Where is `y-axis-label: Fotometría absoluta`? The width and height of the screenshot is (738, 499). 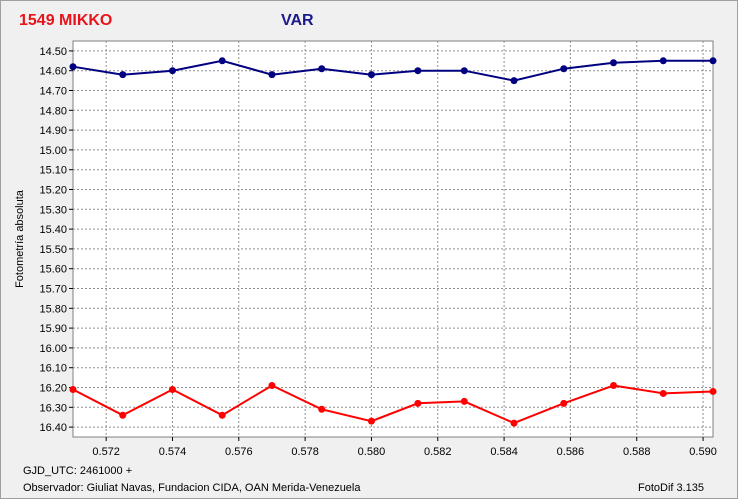
y-axis-label: Fotometría absoluta is located at coordinates (20, 238).